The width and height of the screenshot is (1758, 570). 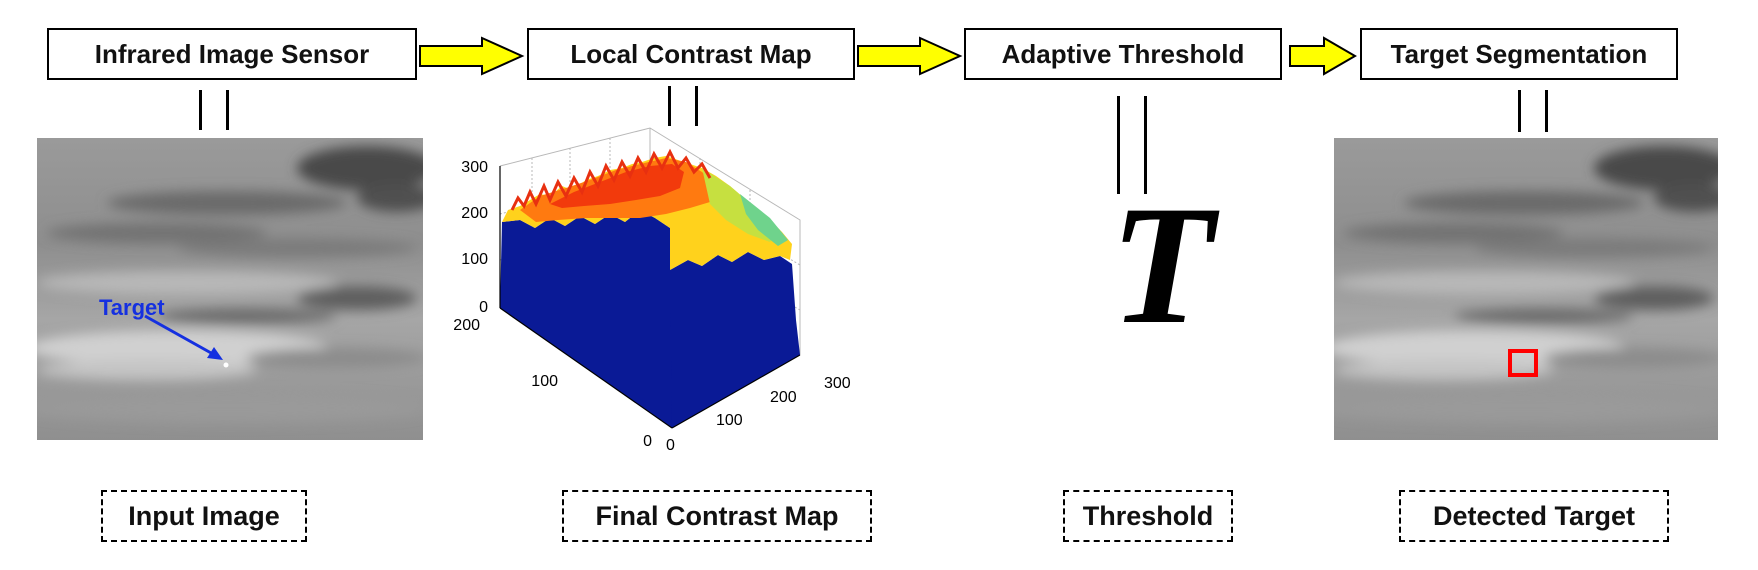 I want to click on stage-box-adaptive-threshold: Adaptive Threshold, so click(x=1123, y=54).